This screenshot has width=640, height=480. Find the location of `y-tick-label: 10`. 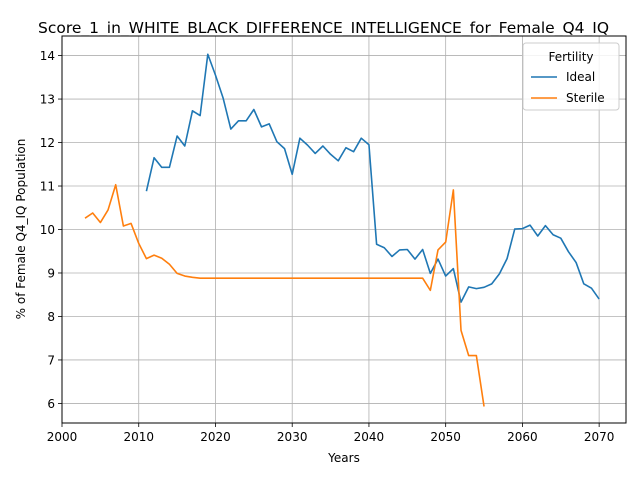

y-tick-label: 10 is located at coordinates (47, 230).